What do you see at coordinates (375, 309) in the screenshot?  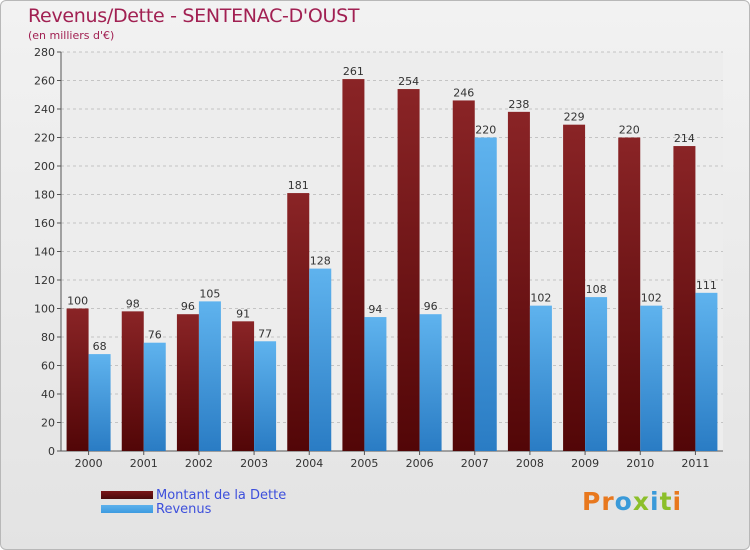 I see `data-label-revenus: 94` at bounding box center [375, 309].